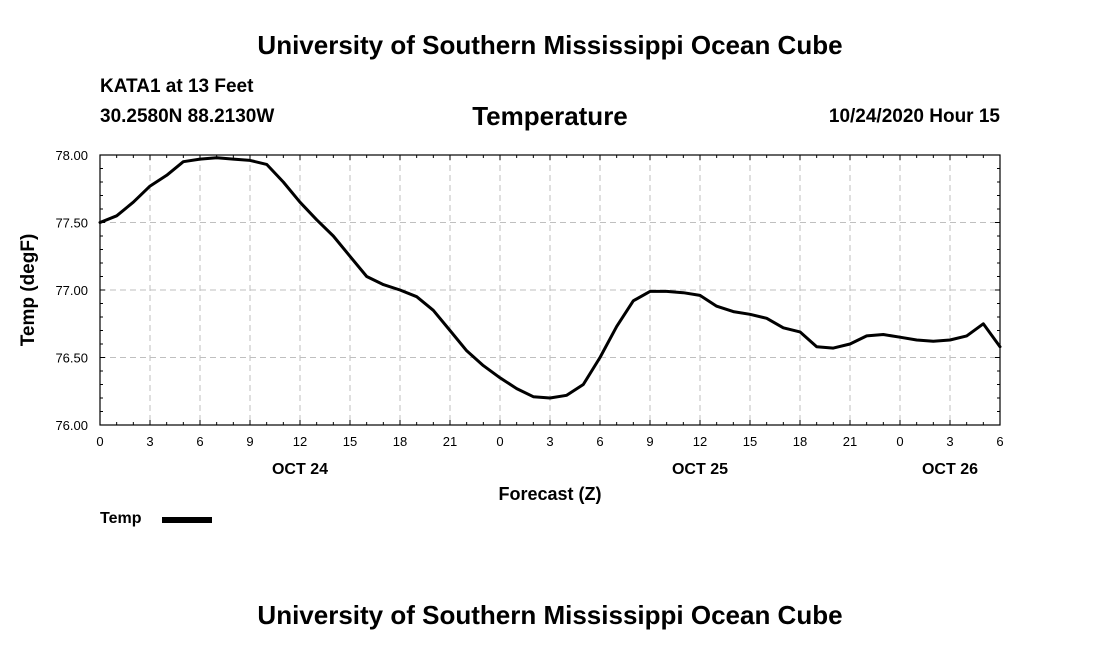 The image size is (1100, 650). Describe the element at coordinates (700, 469) in the screenshot. I see `date-label: OCT 25` at that location.